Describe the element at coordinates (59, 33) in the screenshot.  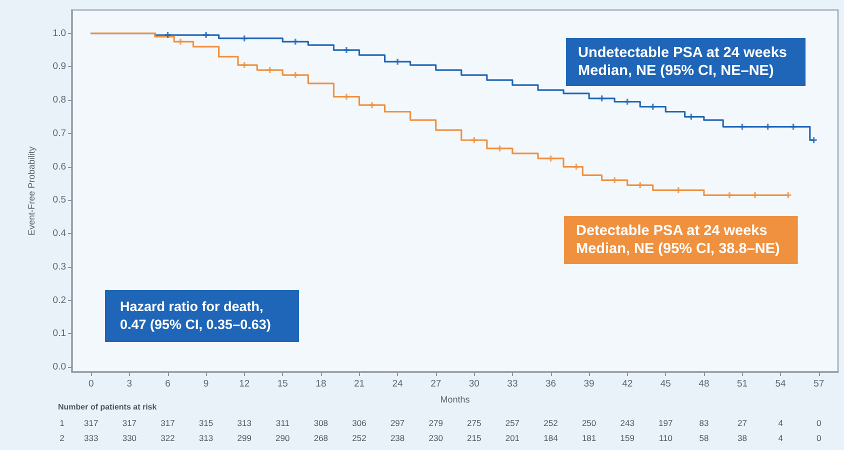
I see `y-tick-label: 1.0` at that location.